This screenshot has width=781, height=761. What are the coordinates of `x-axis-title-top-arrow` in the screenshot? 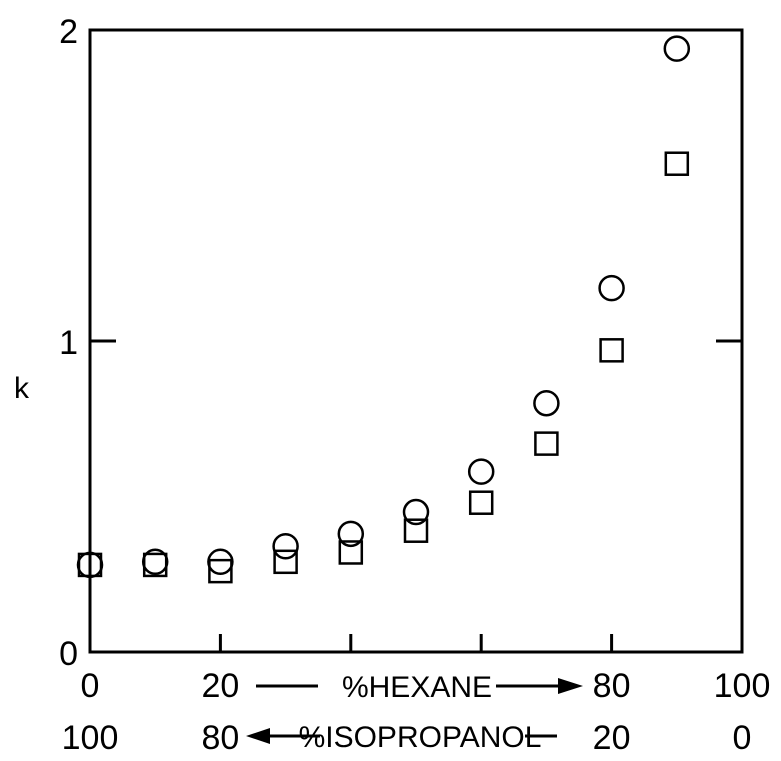 It's located at (419, 686).